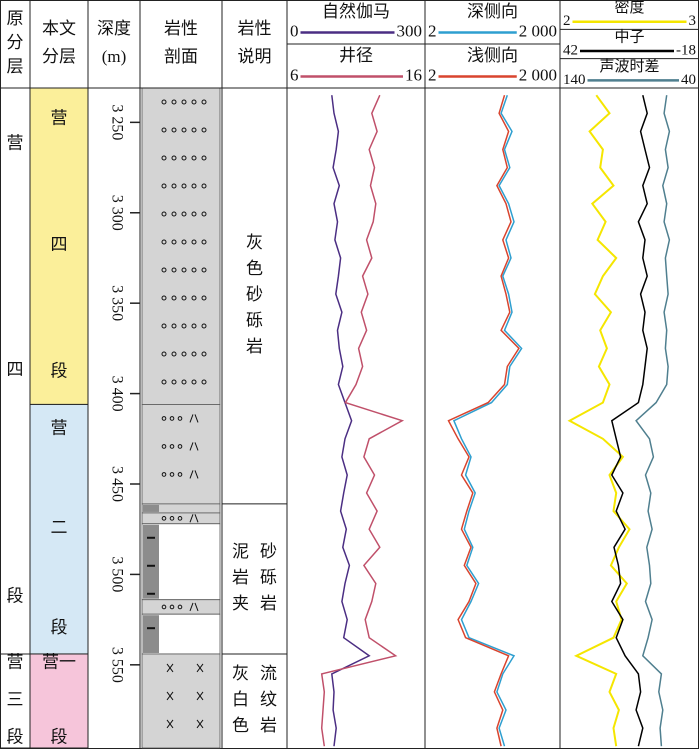 The width and height of the screenshot is (700, 750). Describe the element at coordinates (629, 8) in the screenshot. I see `curve-name: 密度` at that location.